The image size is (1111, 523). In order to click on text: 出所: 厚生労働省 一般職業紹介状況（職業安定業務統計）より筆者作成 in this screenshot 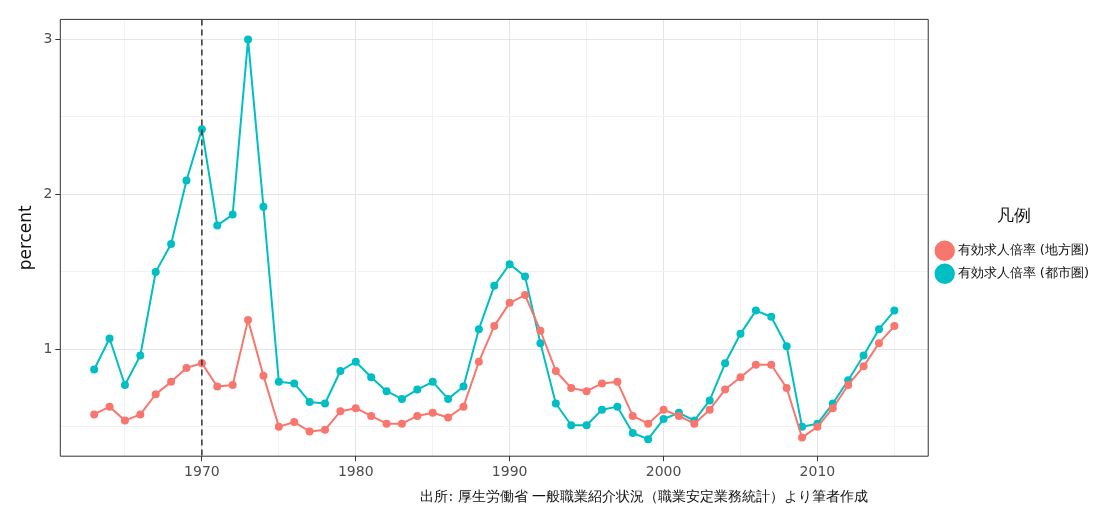, I will do `click(644, 497)`.